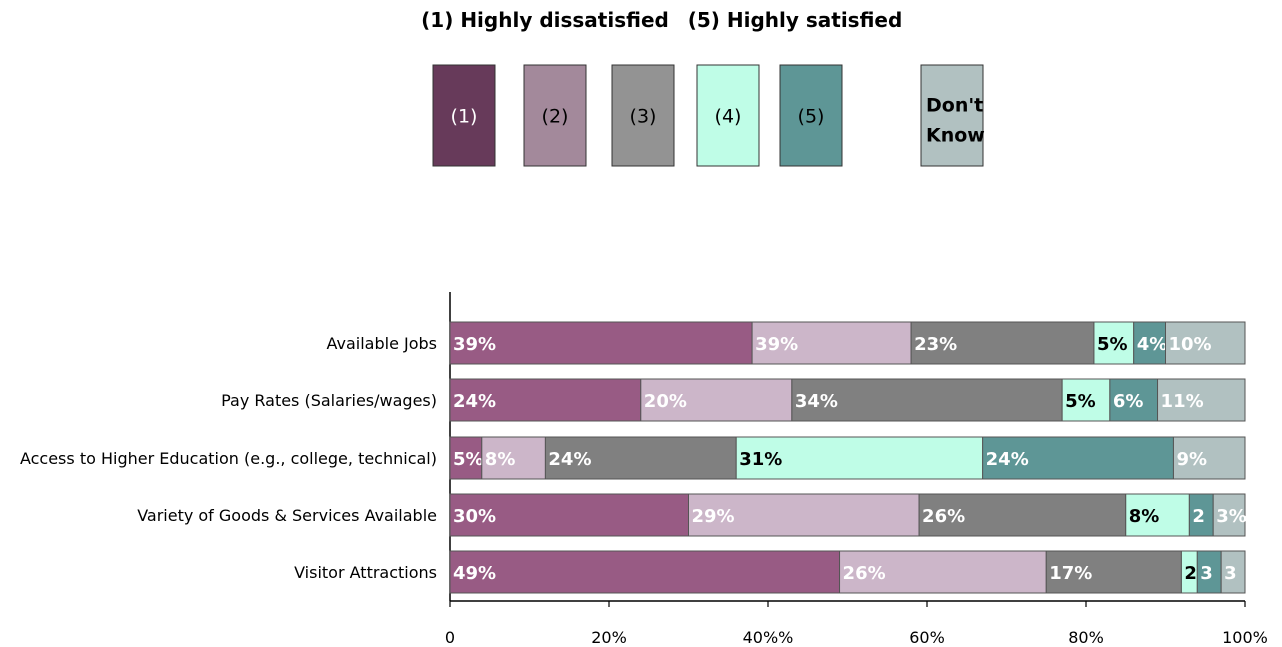 The width and height of the screenshot is (1282, 647). Describe the element at coordinates (954, 106) in the screenshot. I see `legend-label-6: Don't` at that location.